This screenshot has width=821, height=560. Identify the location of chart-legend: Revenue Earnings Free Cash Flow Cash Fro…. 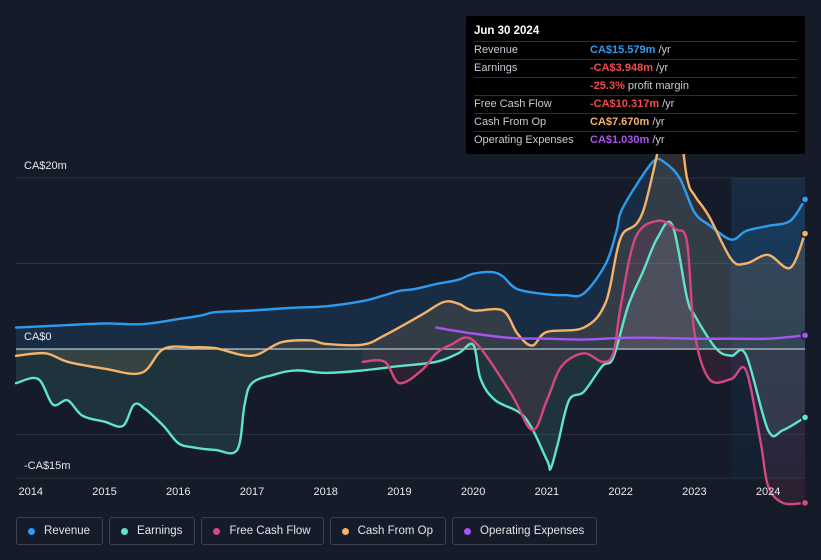
(307, 531).